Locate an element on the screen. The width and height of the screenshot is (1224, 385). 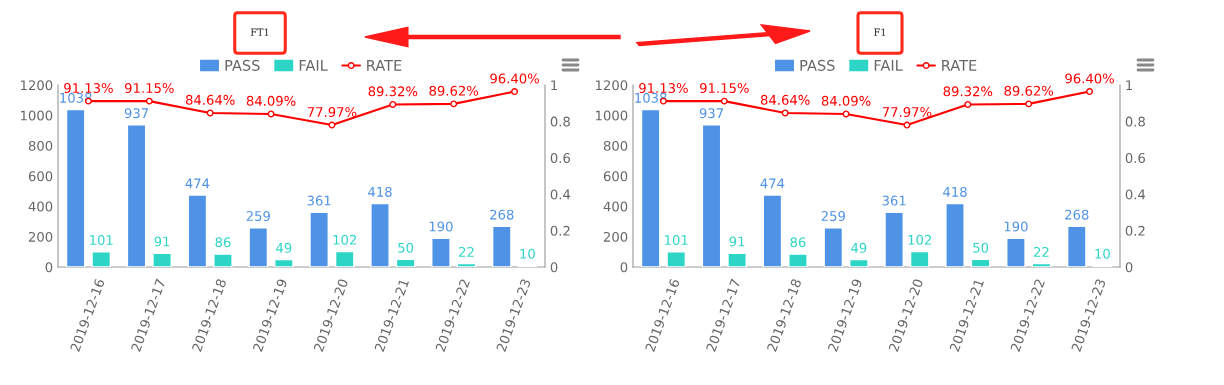
data-label: 22 is located at coordinates (466, 251).